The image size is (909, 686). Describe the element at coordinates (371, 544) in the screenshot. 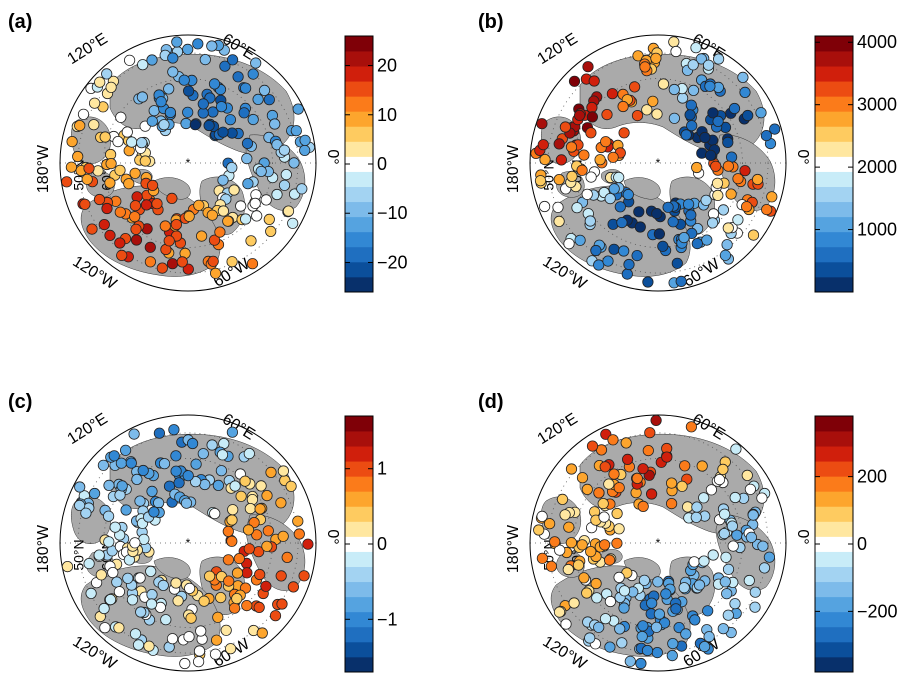

I see `colorbar: 1 0 −1` at that location.